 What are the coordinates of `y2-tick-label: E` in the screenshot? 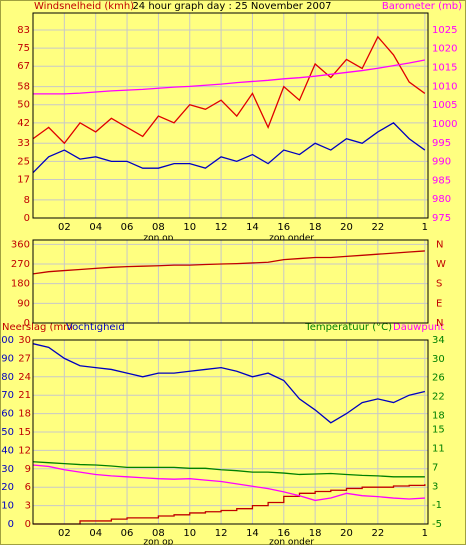 It's located at (439, 303).